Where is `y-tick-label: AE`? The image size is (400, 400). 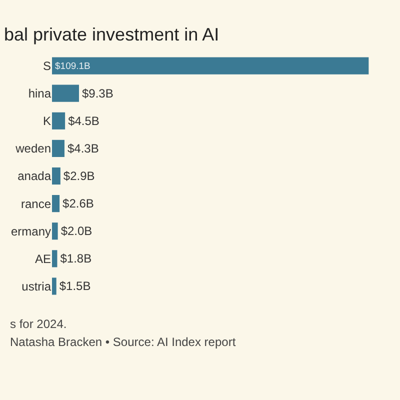 y-tick-label: AE is located at coordinates (42, 259).